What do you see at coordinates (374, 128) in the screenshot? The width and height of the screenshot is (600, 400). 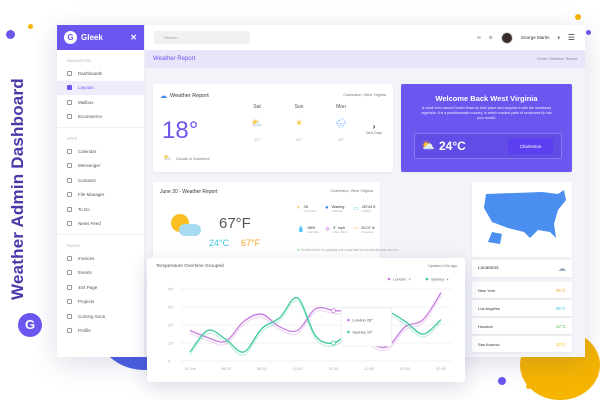 I see `next-days-button: › Next Days` at bounding box center [374, 128].